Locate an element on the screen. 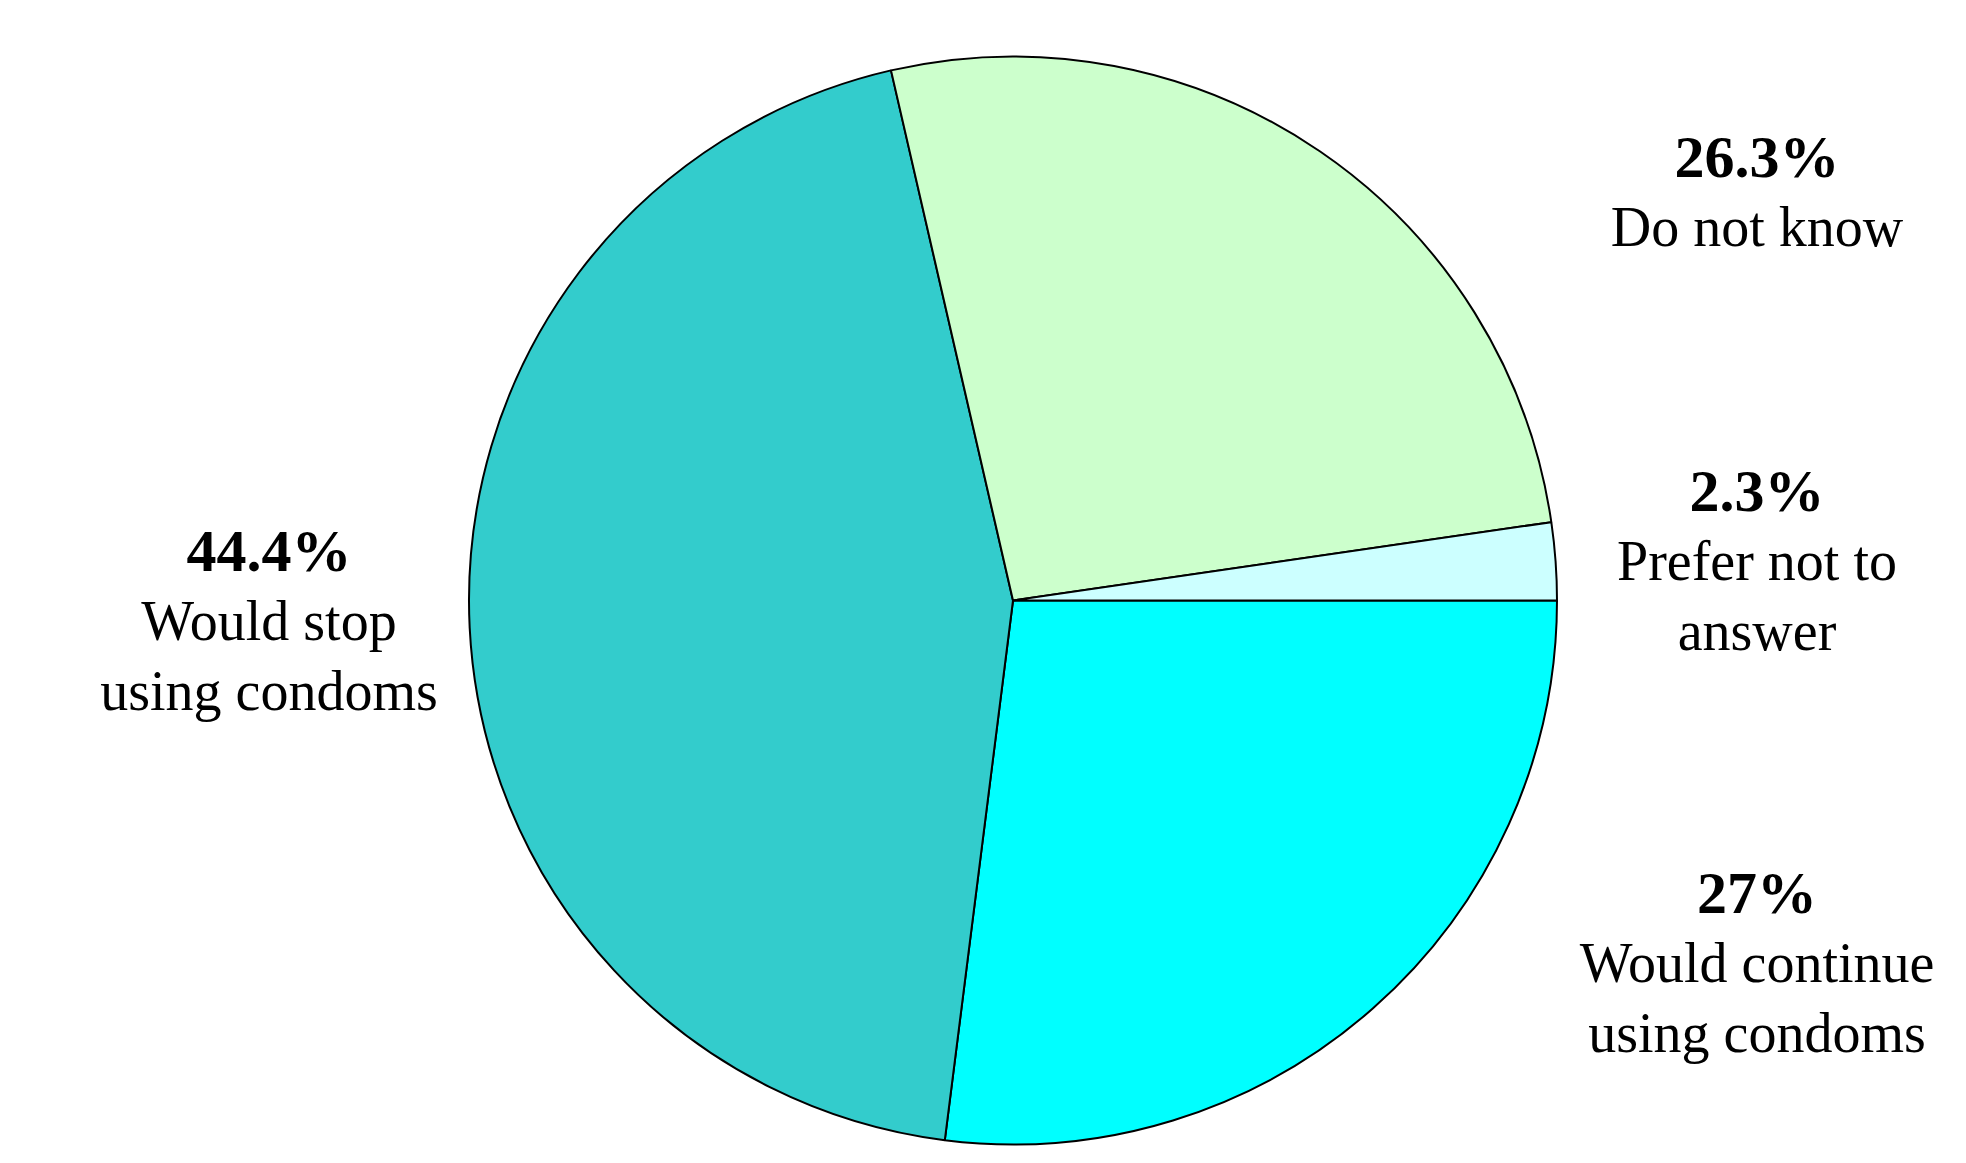  data-label: 2.3% is located at coordinates (1757, 490).